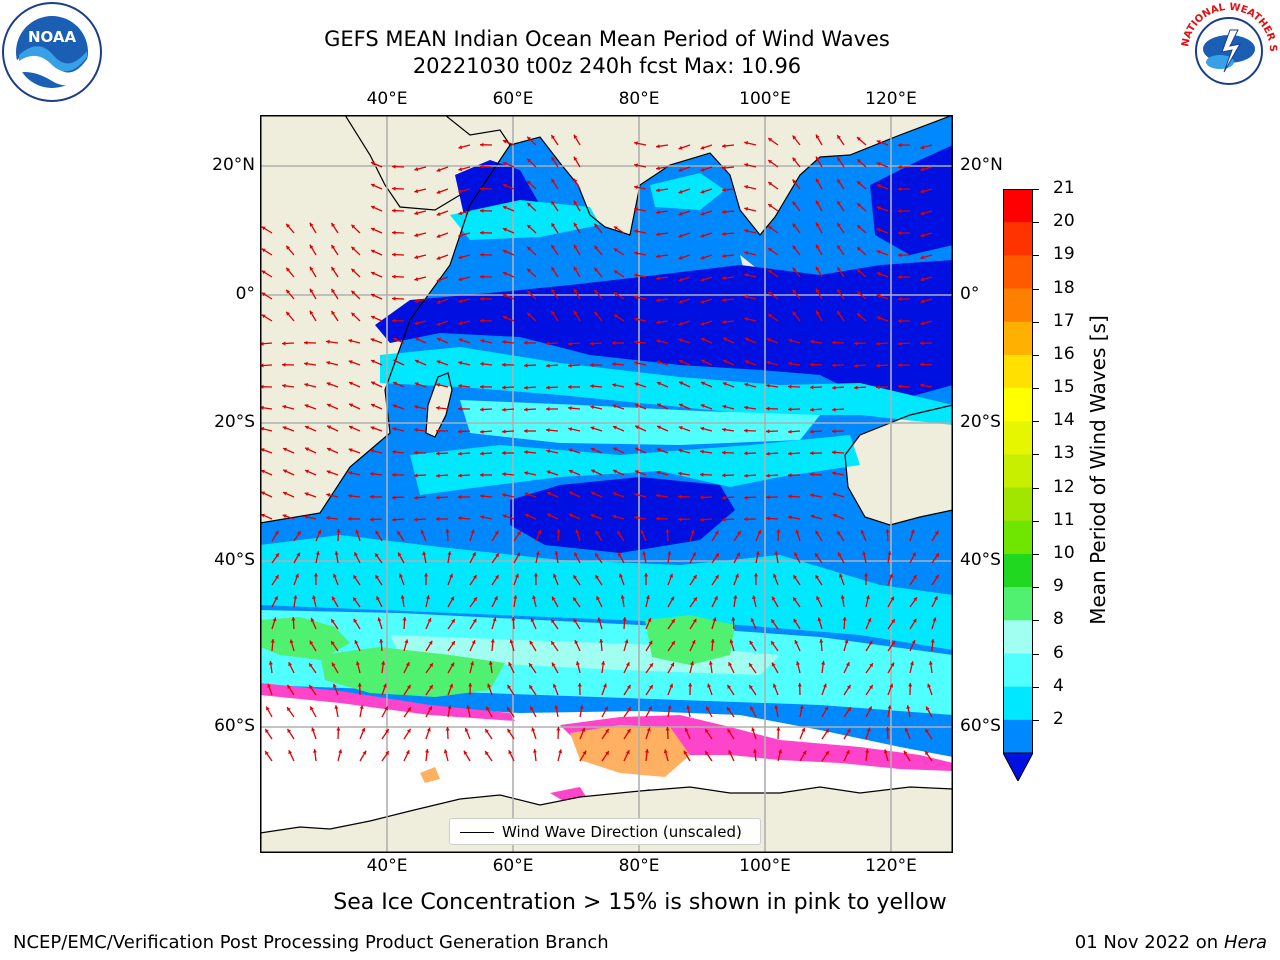 The height and width of the screenshot is (960, 1280). Describe the element at coordinates (402, 163) in the screenshot. I see `coastline-red-sea` at that location.